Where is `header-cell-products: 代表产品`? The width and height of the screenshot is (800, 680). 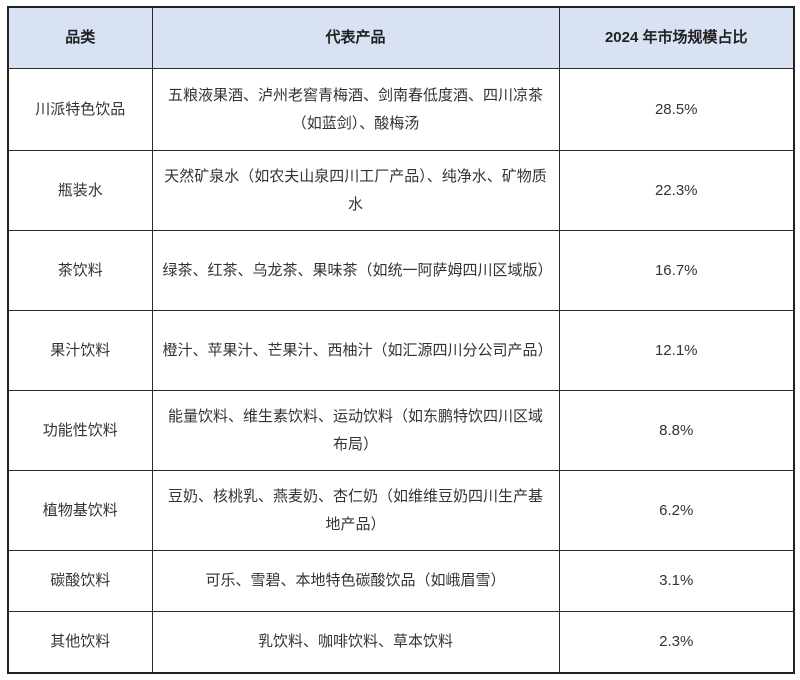
header-cell-products: 代表产品 is located at coordinates (355, 37).